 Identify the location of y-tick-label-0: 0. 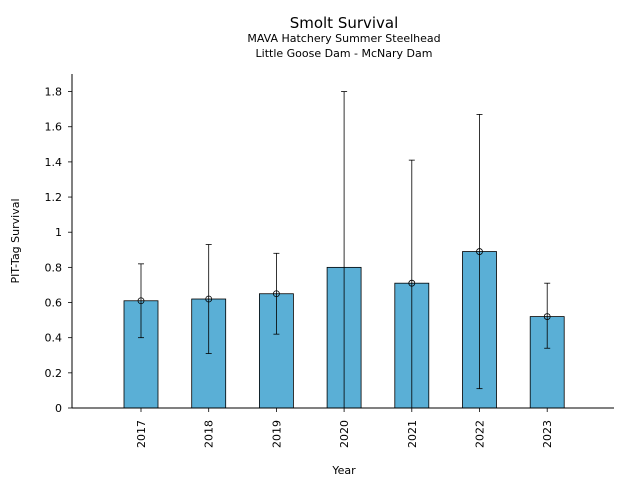
(58, 408).